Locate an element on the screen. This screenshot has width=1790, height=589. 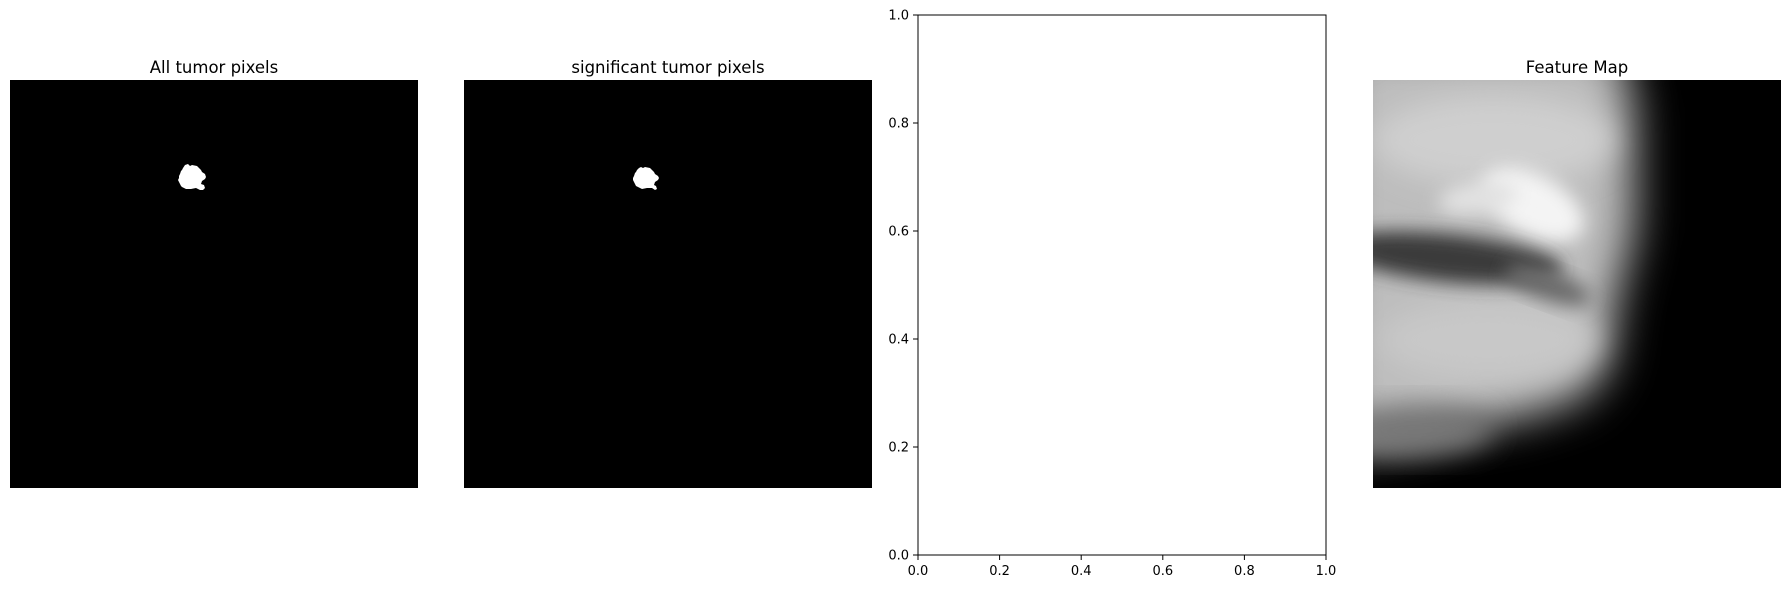
y-tick-label: 0.0 is located at coordinates (898, 556).